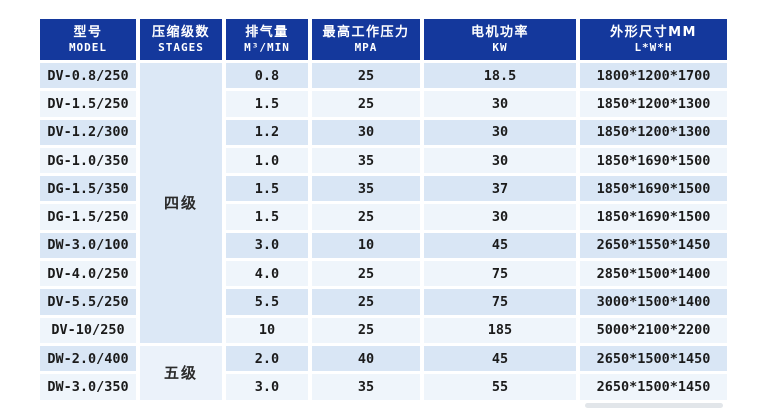  What do you see at coordinates (88, 274) in the screenshot?
I see `model-cell: DV-4.0/250` at bounding box center [88, 274].